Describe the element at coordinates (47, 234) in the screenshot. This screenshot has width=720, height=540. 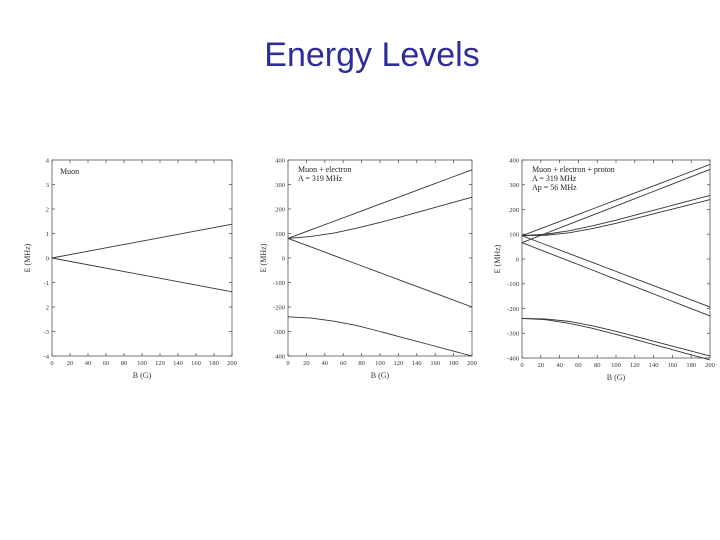
I see `y-tick-label: 1` at that location.